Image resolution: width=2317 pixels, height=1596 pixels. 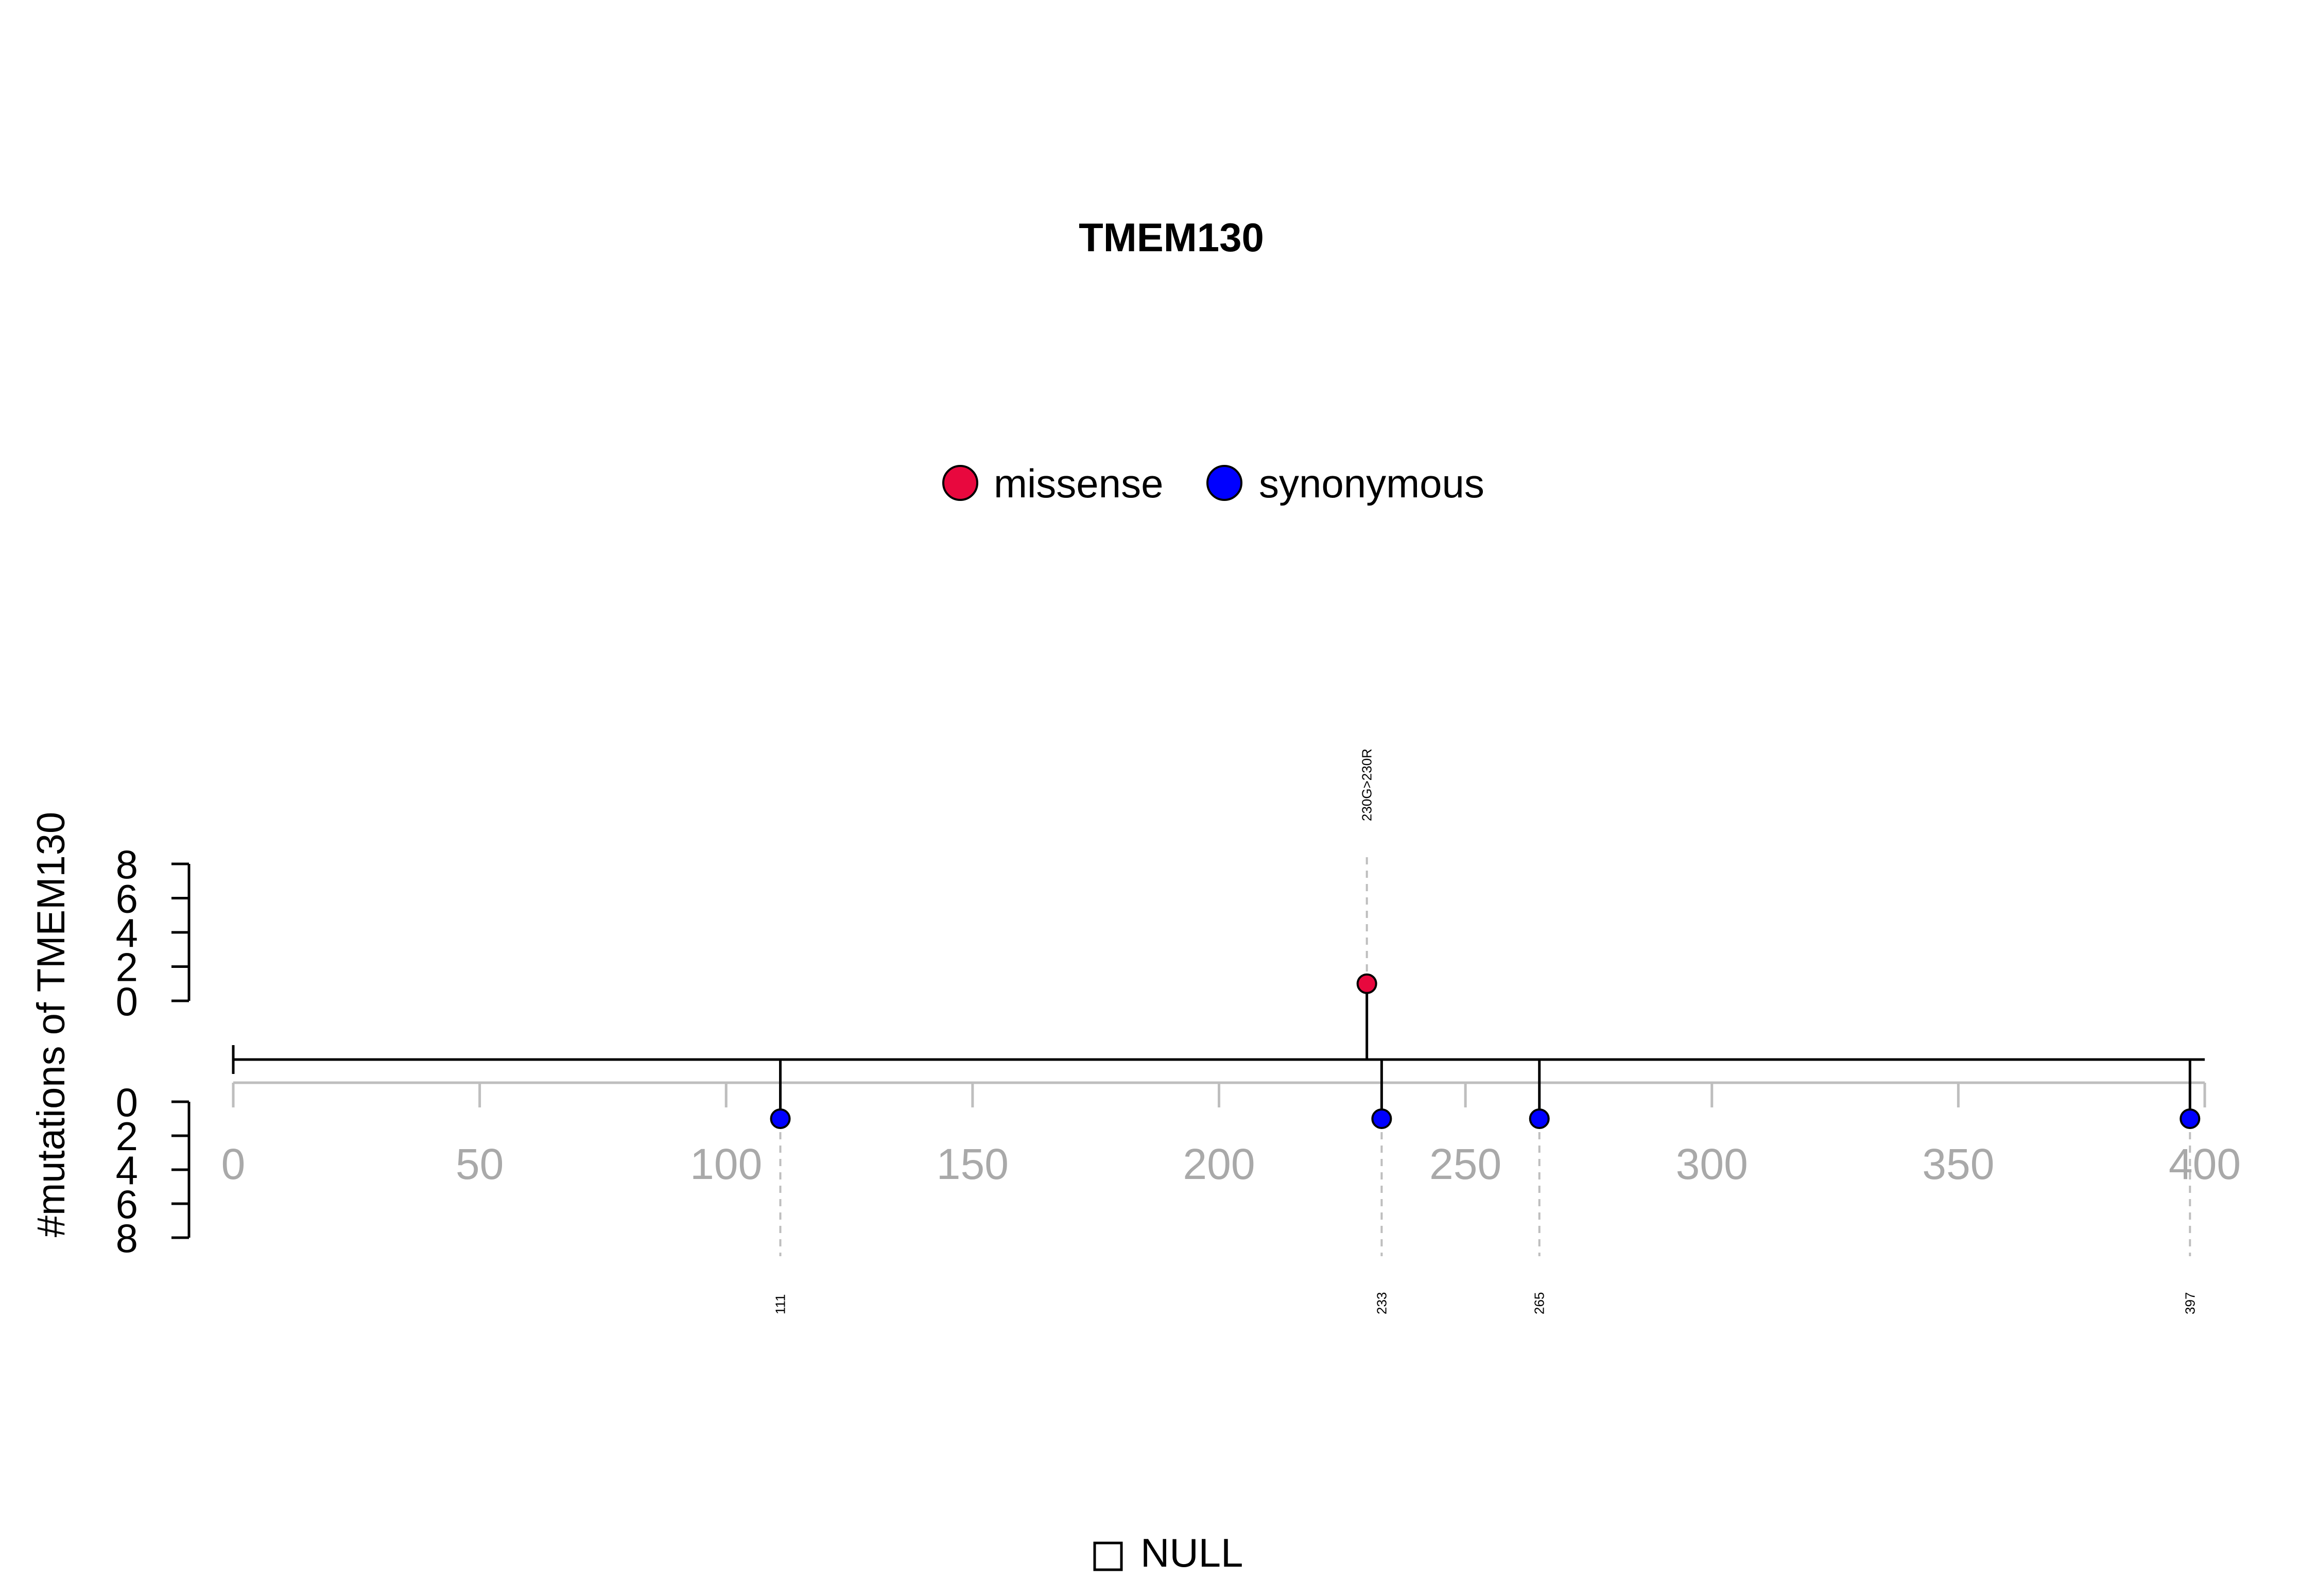 What do you see at coordinates (1231, 1134) in the screenshot?
I see `x-axis: 0 50 100 150 200 250 300 350 400` at bounding box center [1231, 1134].